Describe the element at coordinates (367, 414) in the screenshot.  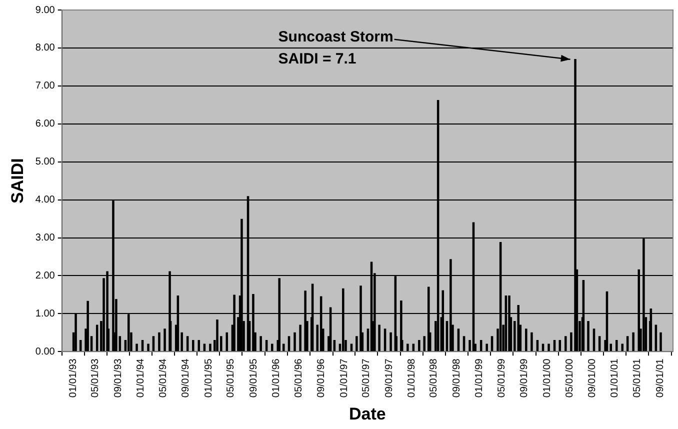
I see `x-axis-title: Date` at that location.